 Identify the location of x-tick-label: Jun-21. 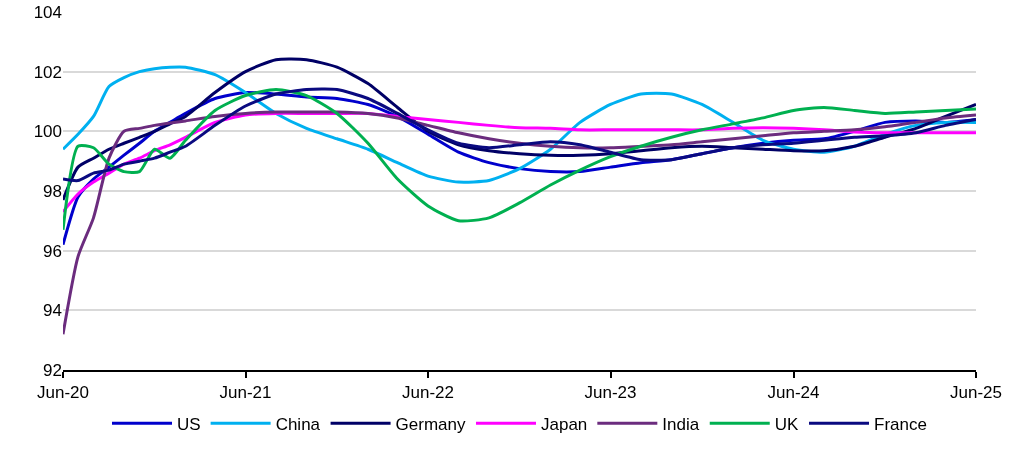
(245, 393).